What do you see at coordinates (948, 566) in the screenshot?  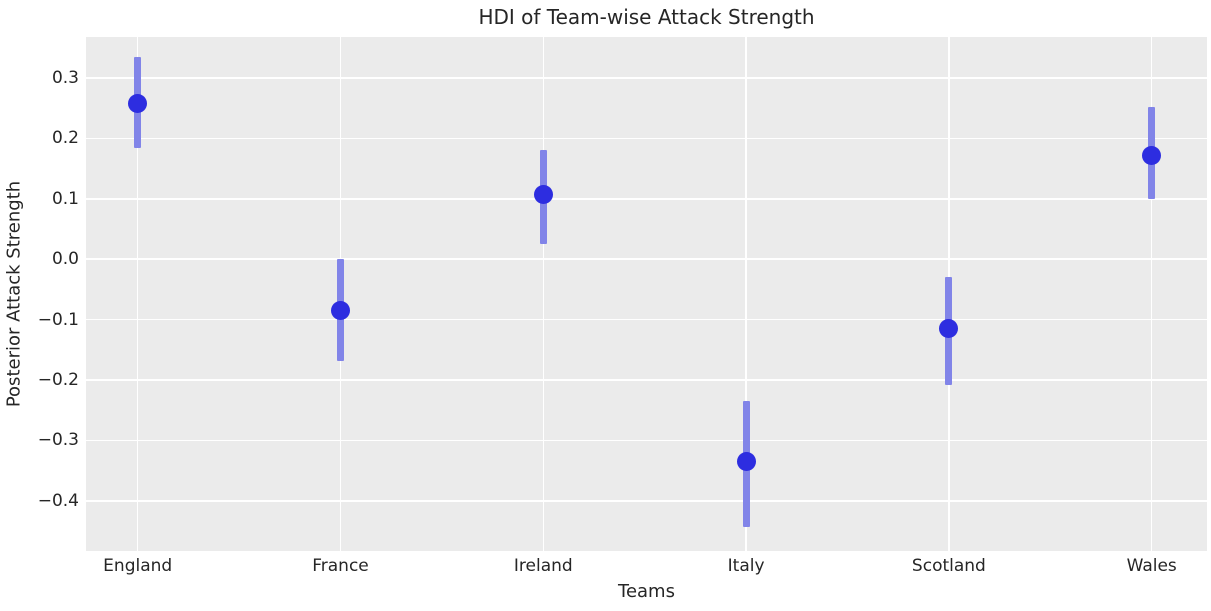 I see `x-tick-label-scotland: Scotland` at bounding box center [948, 566].